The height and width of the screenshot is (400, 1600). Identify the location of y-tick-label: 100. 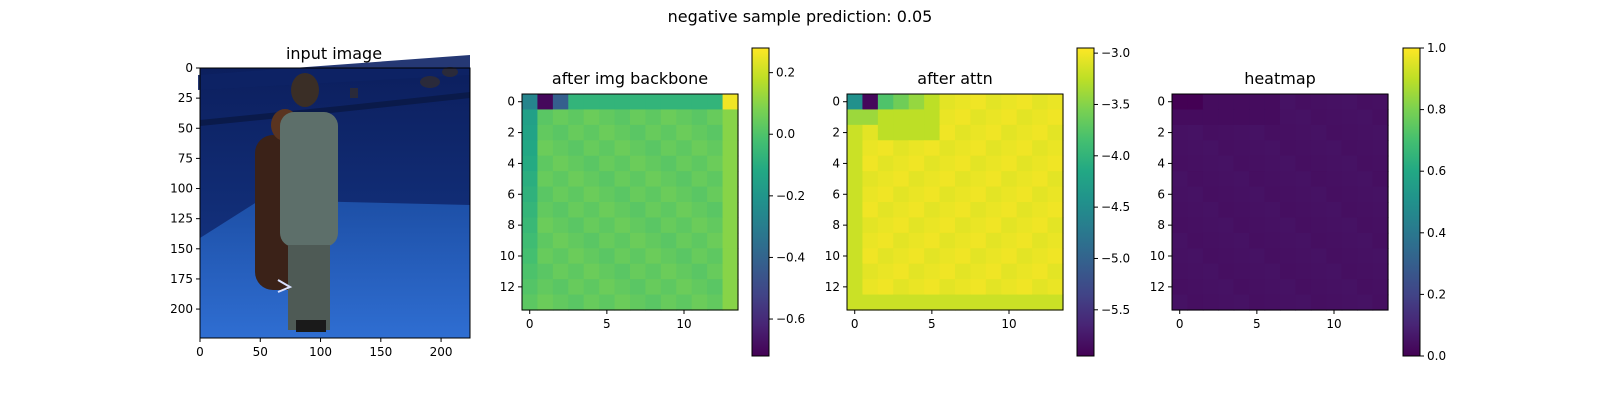
(181, 189).